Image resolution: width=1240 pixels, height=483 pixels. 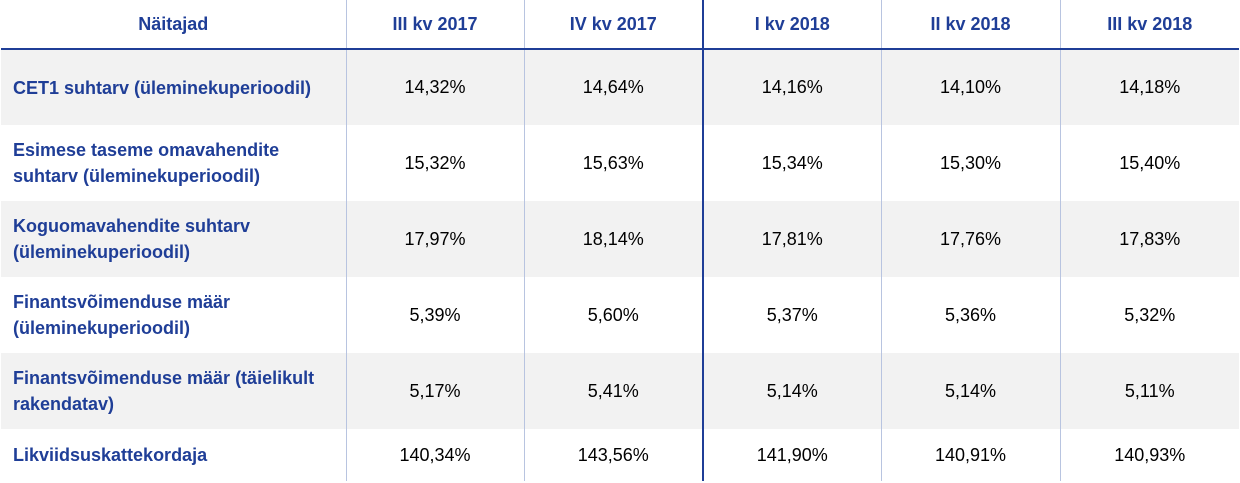 What do you see at coordinates (1149, 163) in the screenshot?
I see `cell-value: 15,40%` at bounding box center [1149, 163].